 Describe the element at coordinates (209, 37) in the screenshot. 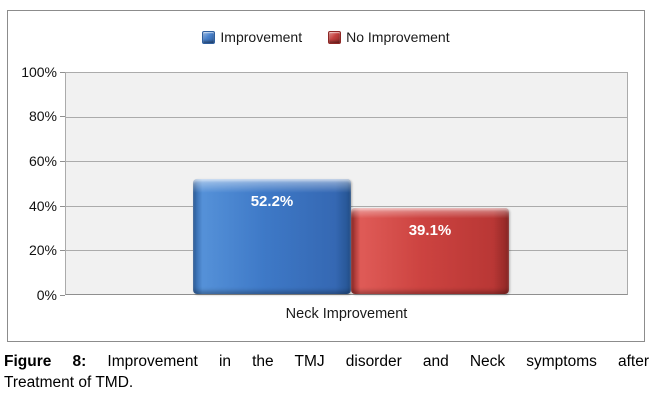

I see `improvement-swatch-icon` at that location.